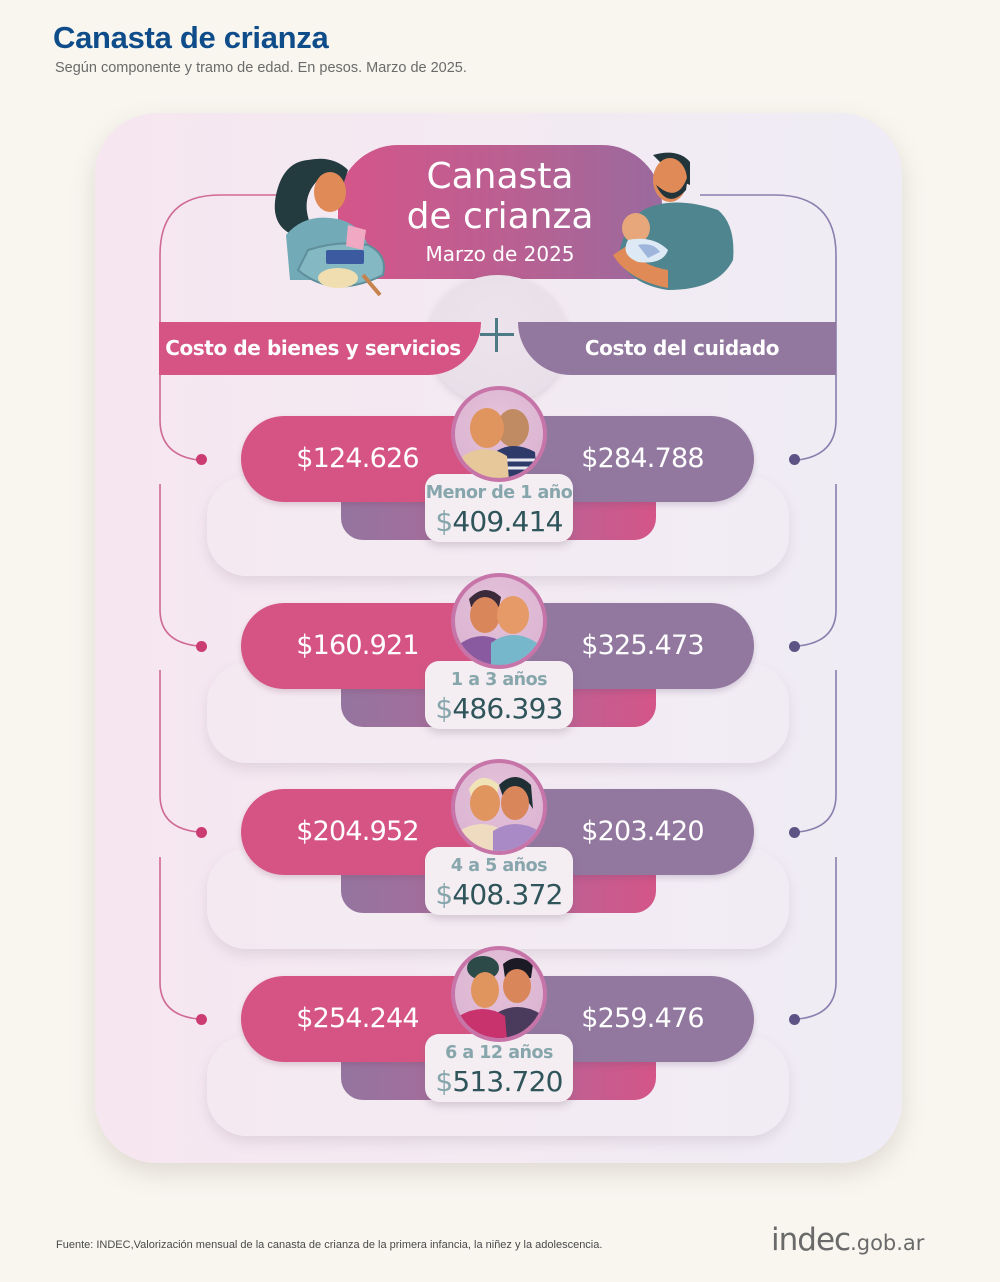 This screenshot has height=1282, width=1000. Describe the element at coordinates (499, 621) in the screenshot. I see `two-toddlers-icon` at that location.